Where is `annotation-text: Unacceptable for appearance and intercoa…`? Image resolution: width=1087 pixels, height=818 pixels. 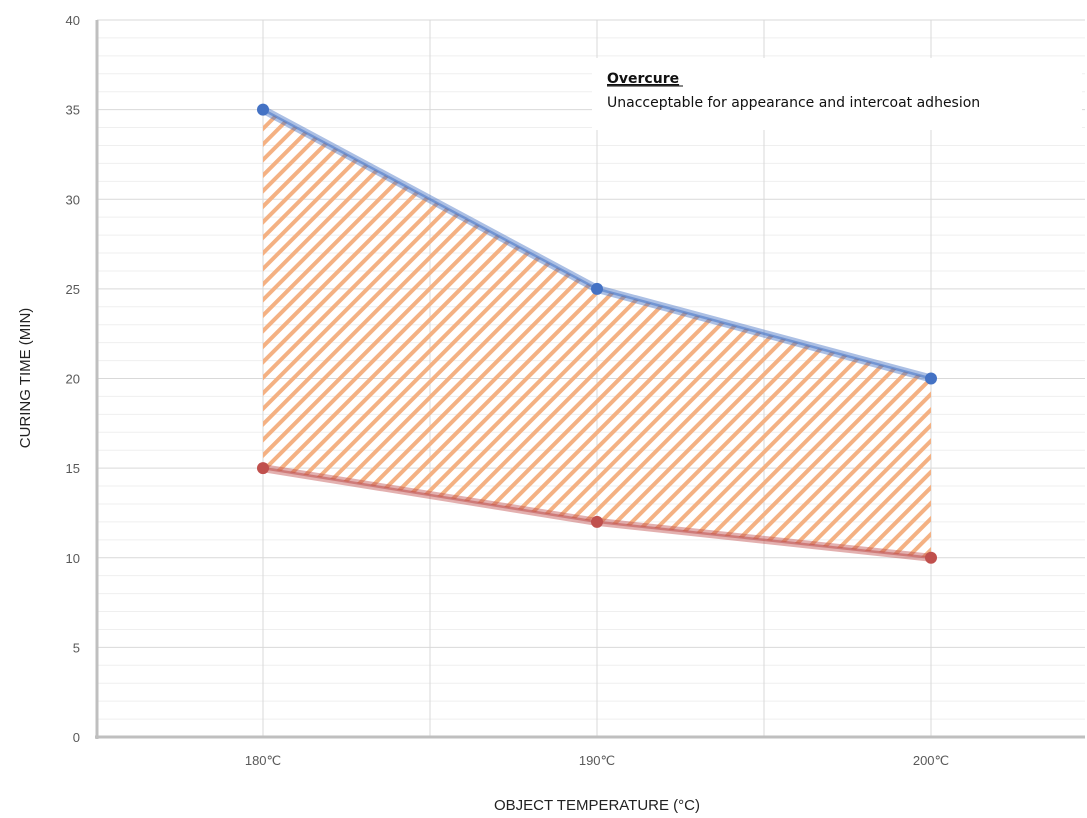 annotation-text: Unacceptable for appearance and intercoa… is located at coordinates (793, 103).